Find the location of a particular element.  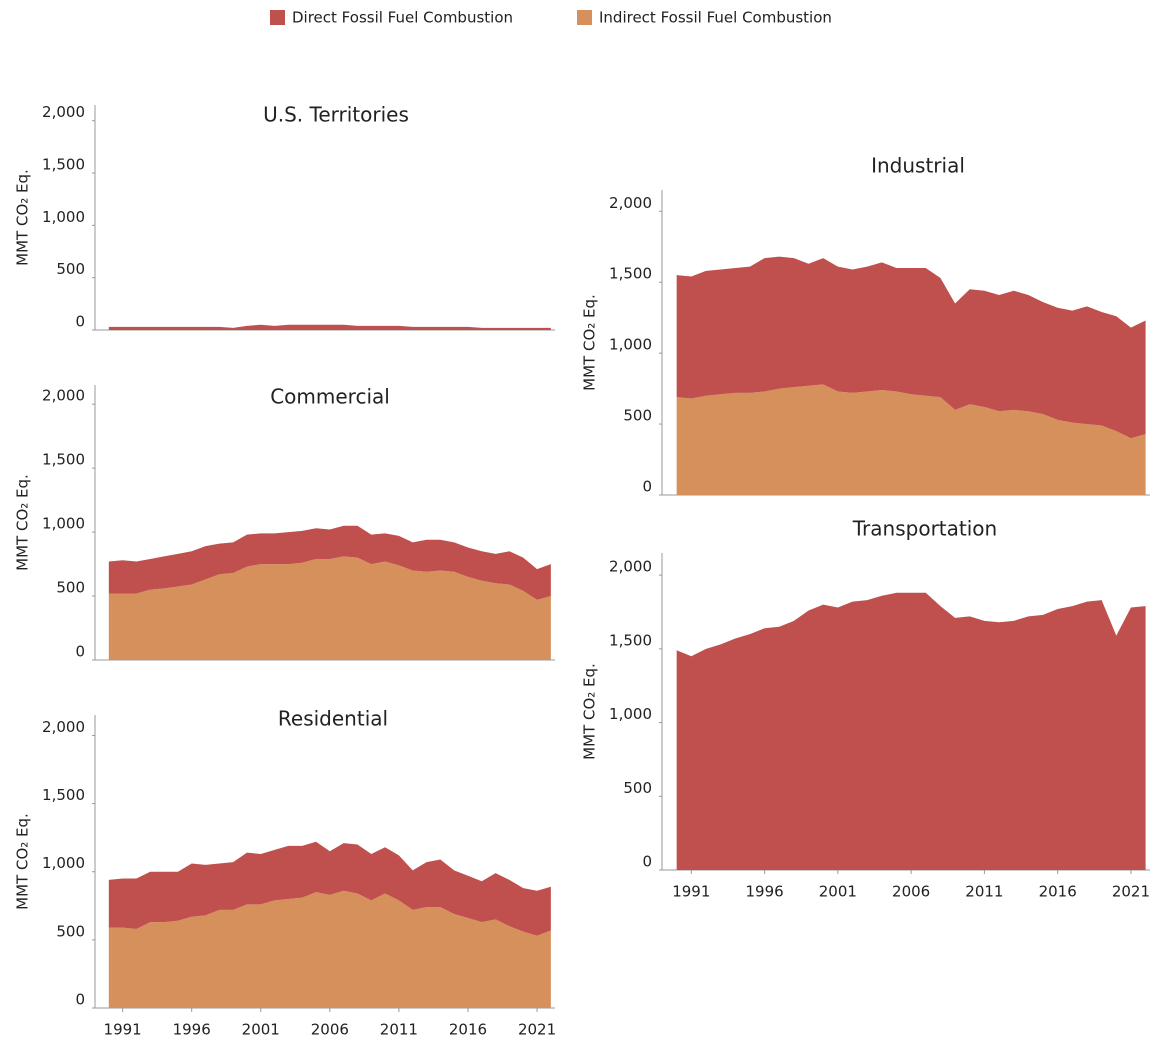

legend-label: Indirect Fossil Fuel Combustion is located at coordinates (715, 18).